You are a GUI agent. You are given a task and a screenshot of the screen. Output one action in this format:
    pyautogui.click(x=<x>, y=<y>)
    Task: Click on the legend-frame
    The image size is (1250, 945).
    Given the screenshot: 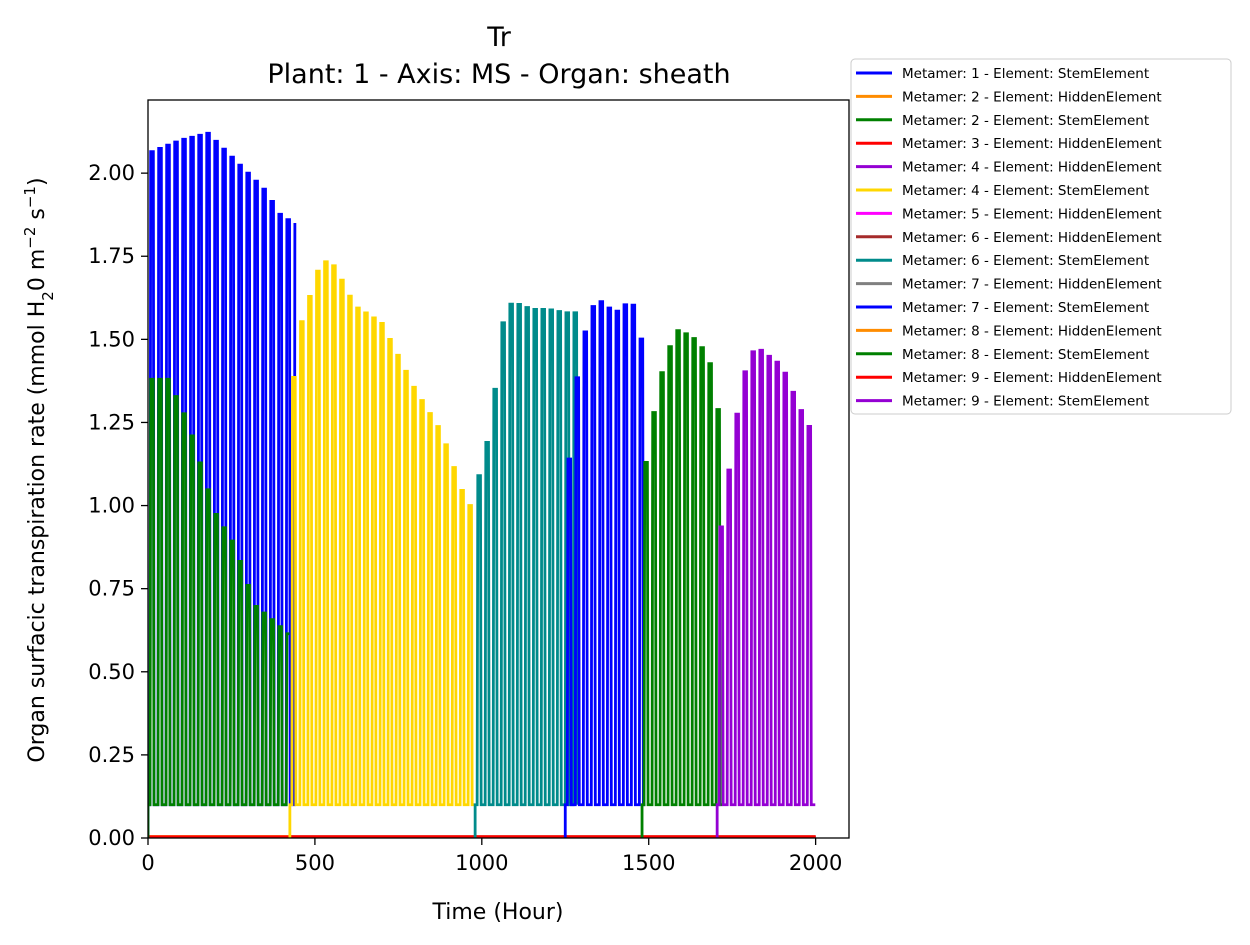 What is the action you would take?
    pyautogui.click(x=1041, y=236)
    